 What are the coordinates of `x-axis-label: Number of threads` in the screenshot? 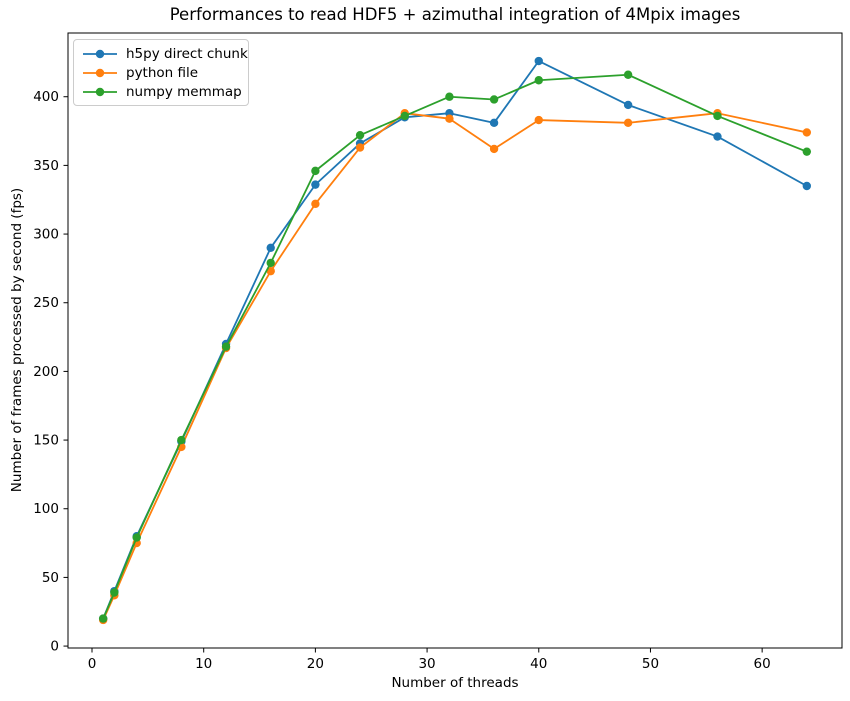 It's located at (454, 683).